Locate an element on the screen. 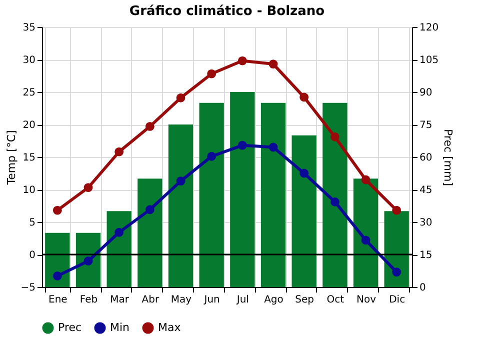 This screenshot has width=500, height=350. y-tick-label: 25 is located at coordinates (29, 93).